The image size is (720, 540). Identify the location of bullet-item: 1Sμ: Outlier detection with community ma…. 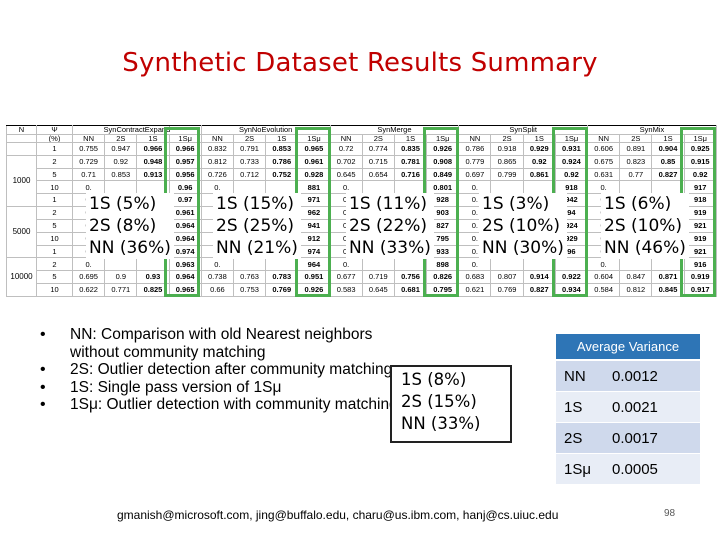
(220, 405).